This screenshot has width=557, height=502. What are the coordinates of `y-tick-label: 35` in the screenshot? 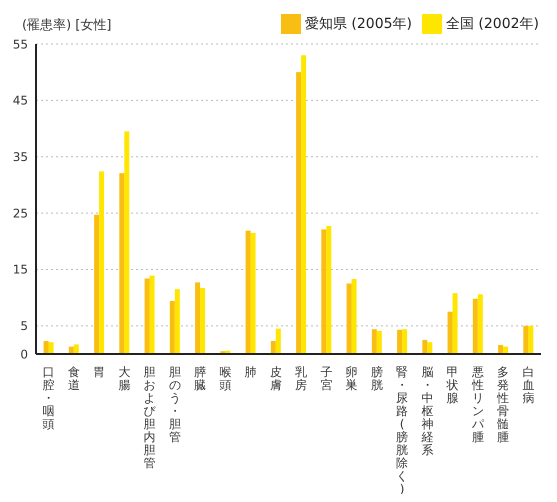 It's located at (20, 157).